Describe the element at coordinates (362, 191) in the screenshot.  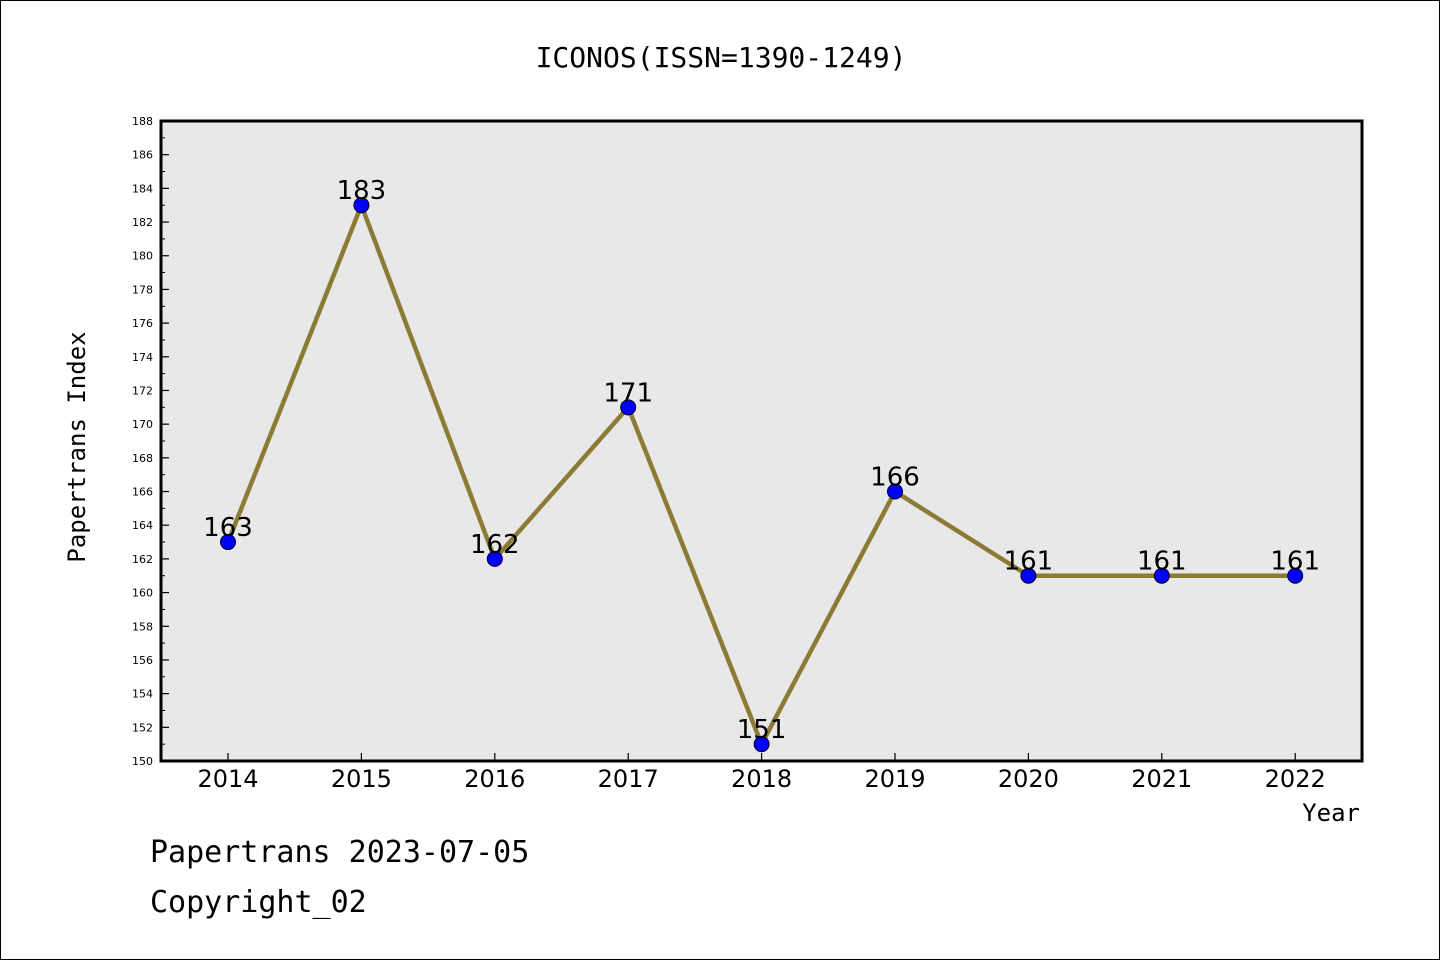
I see `data-label: 183` at that location.